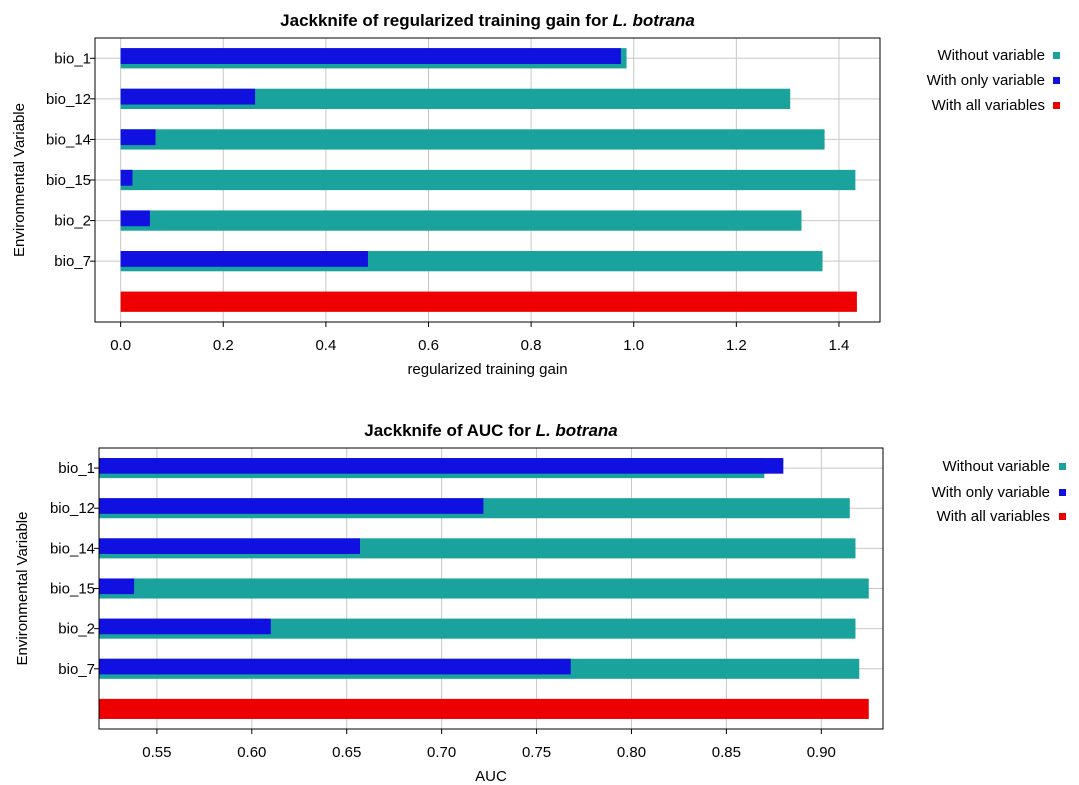 The width and height of the screenshot is (1079, 785). Describe the element at coordinates (536, 752) in the screenshot. I see `x-tick-label: 0.75` at that location.